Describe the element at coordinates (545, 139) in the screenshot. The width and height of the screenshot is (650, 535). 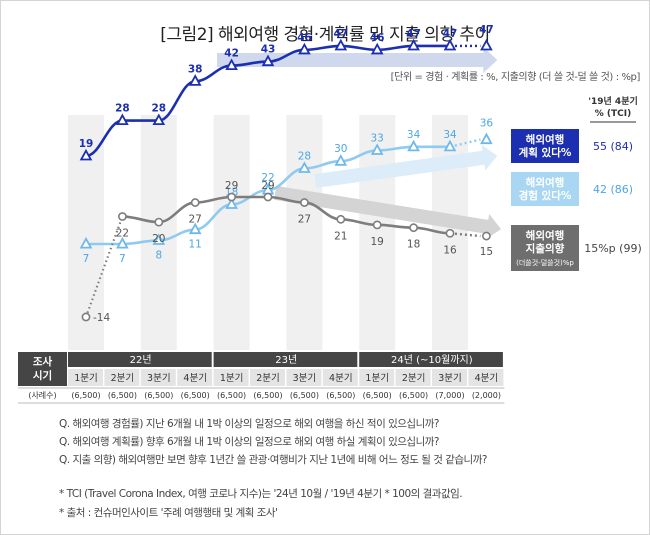
I see `series-label-plan: 해외여행` at that location.